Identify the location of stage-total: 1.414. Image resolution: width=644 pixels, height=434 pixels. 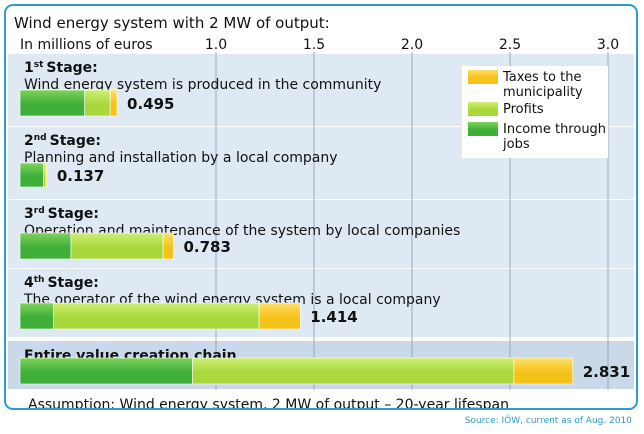
(333, 317).